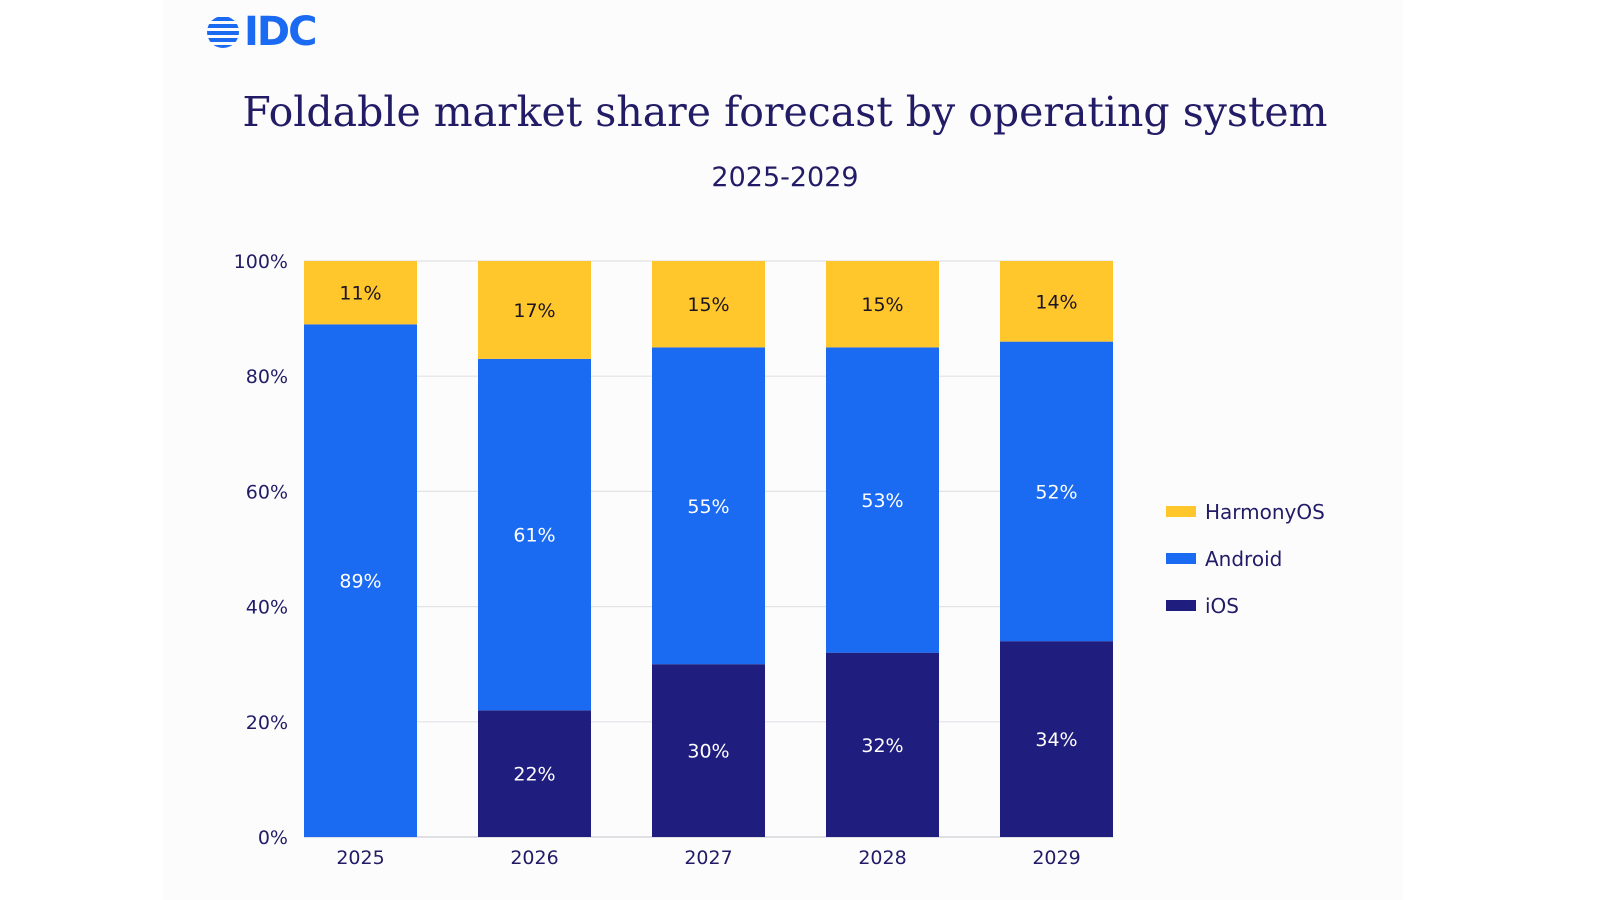  What do you see at coordinates (267, 723) in the screenshot?
I see `y-tick-label: 20%` at bounding box center [267, 723].